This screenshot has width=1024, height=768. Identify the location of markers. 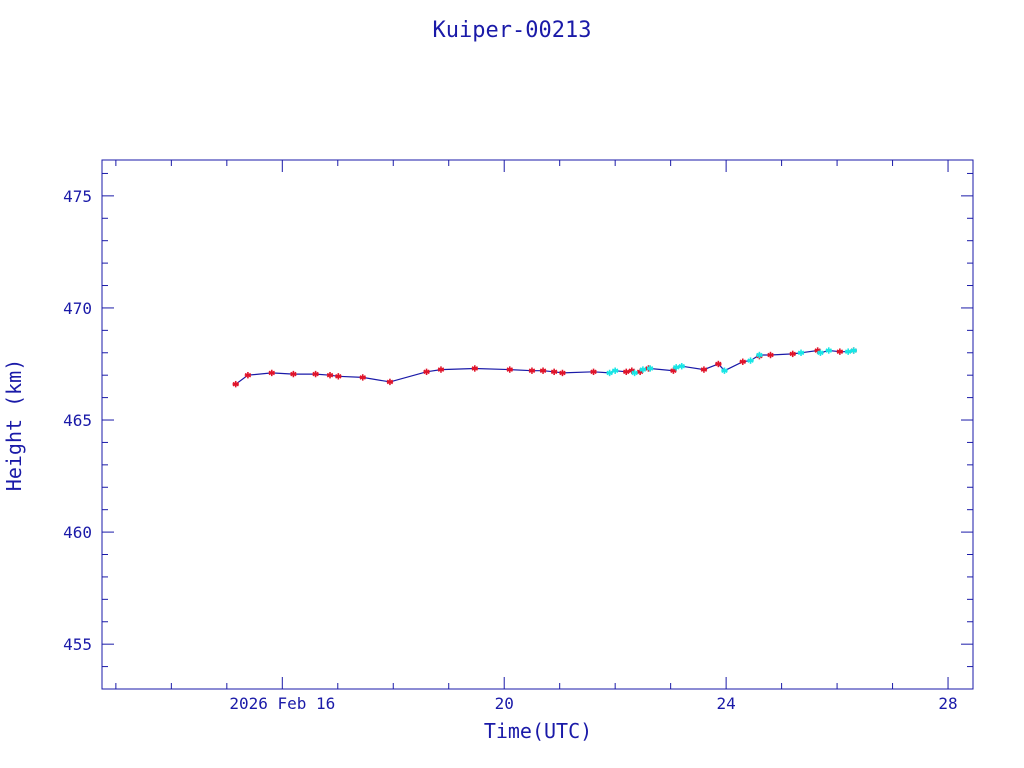
(544, 367).